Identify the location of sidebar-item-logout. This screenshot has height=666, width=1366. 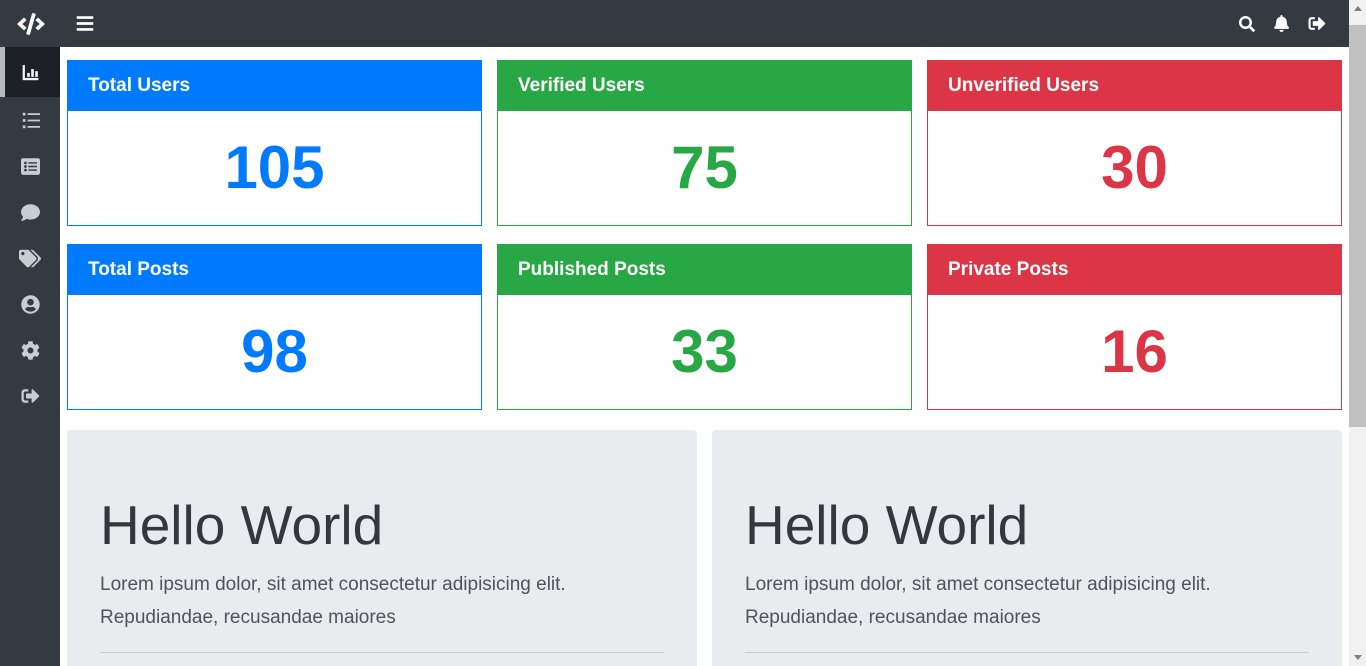
(30, 396).